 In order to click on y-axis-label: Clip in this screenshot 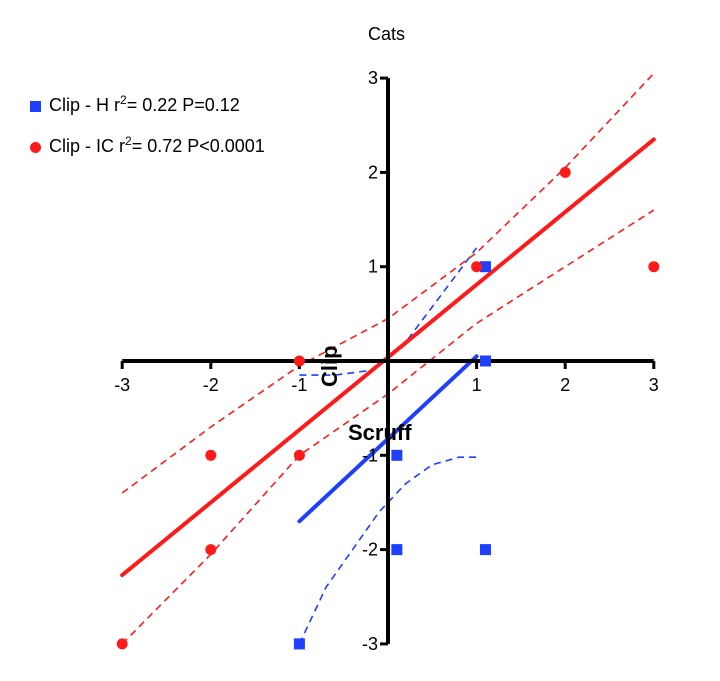, I will do `click(329, 366)`.